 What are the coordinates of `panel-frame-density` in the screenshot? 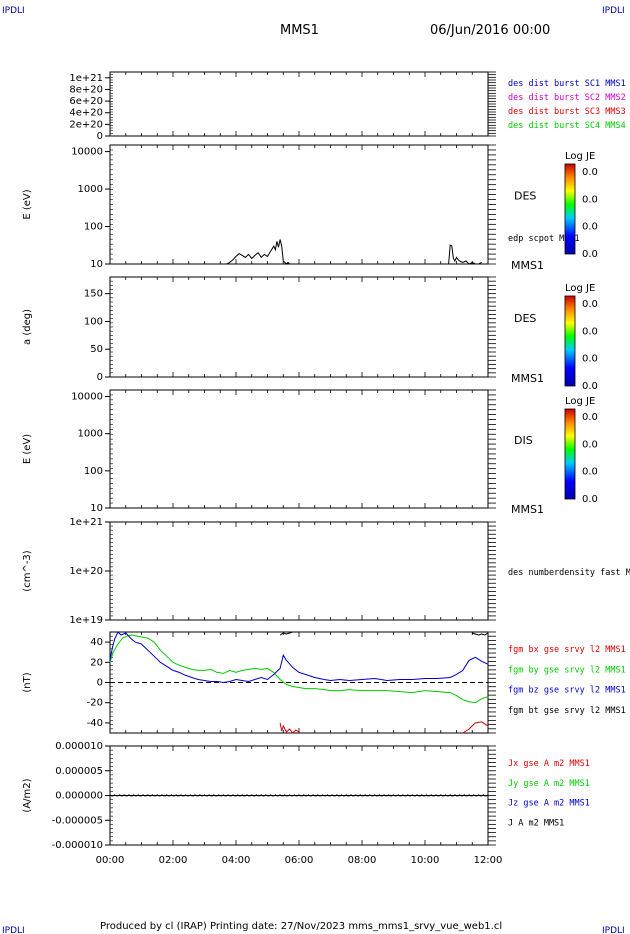 It's located at (299, 571).